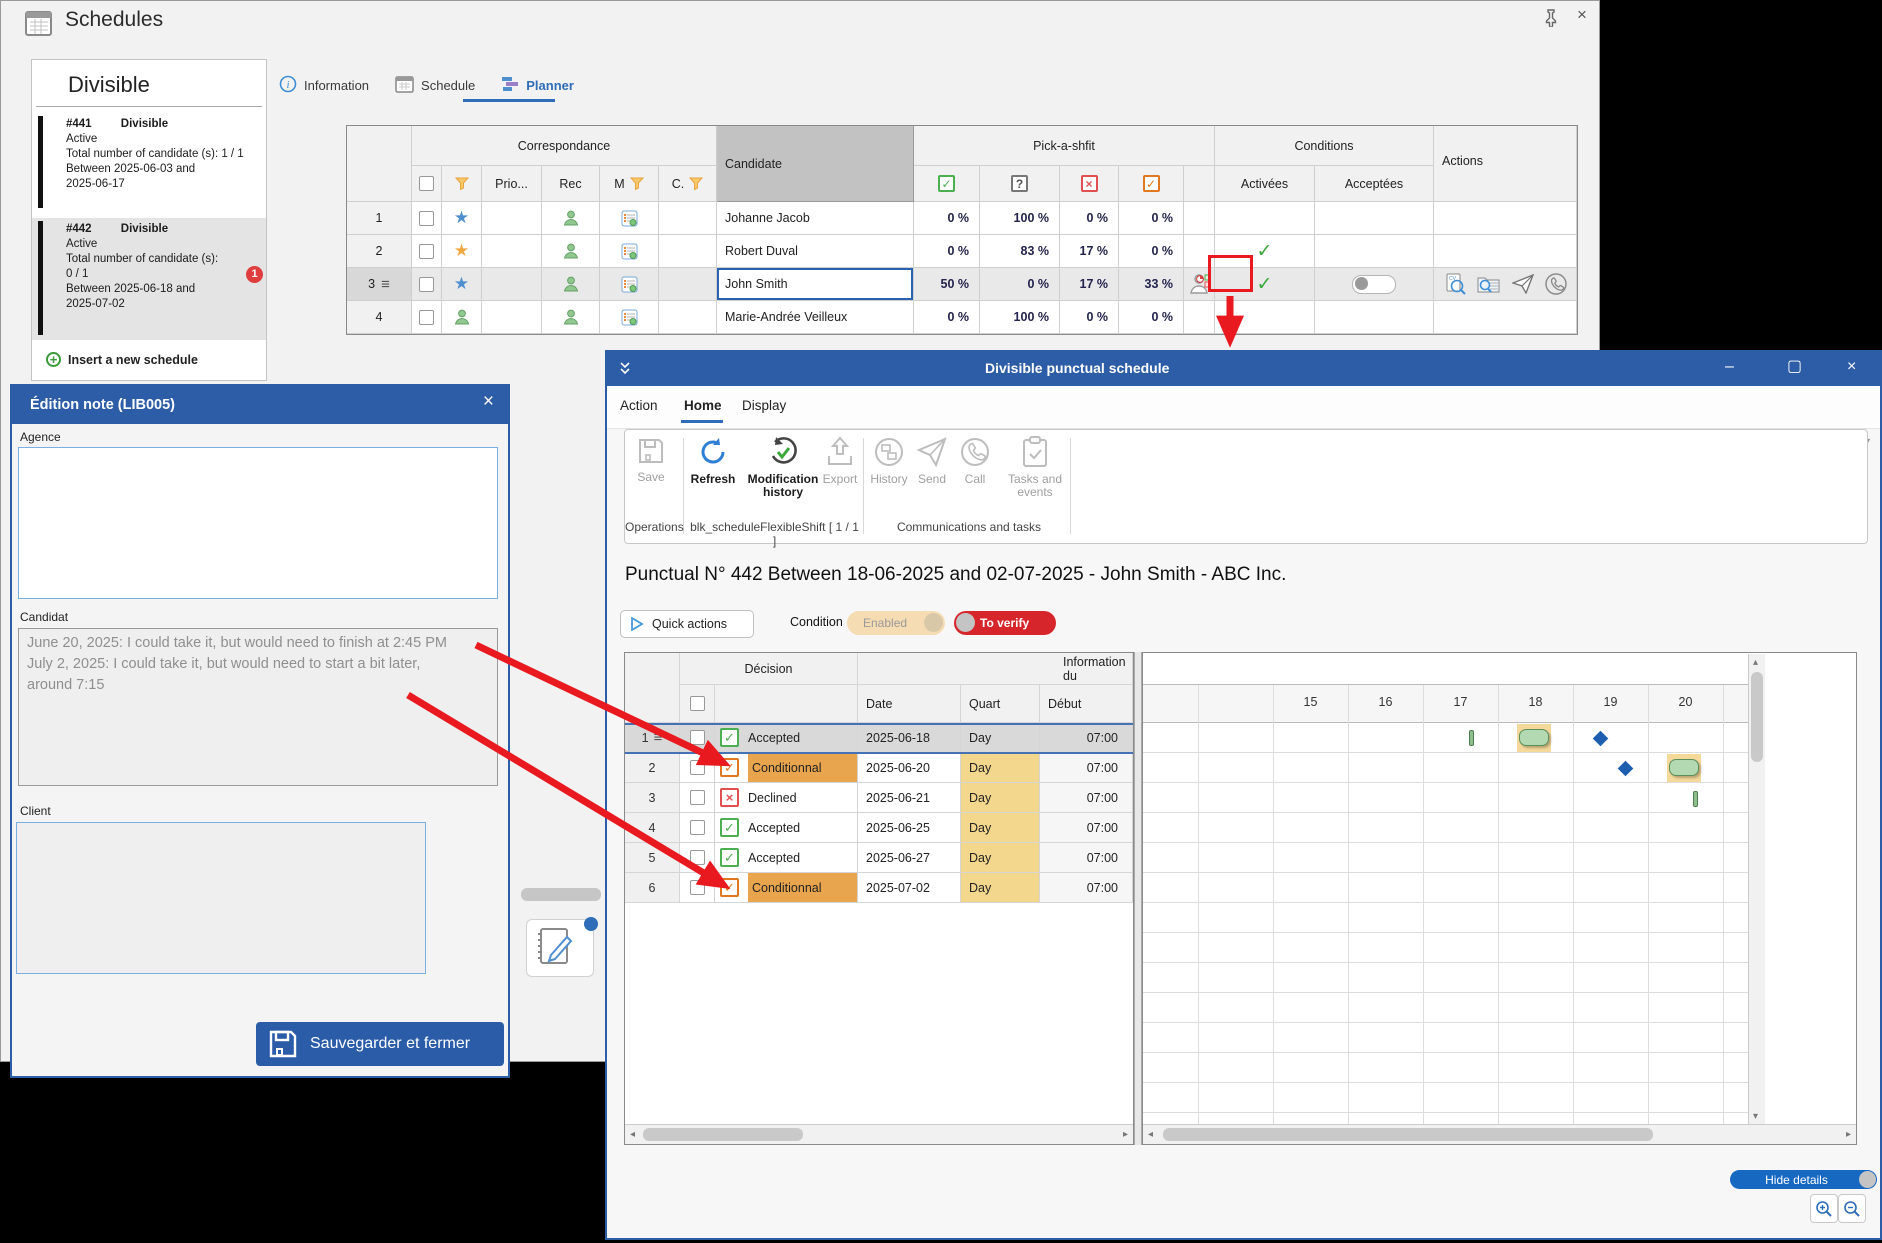  What do you see at coordinates (1795, 366) in the screenshot?
I see `maximize-icon: ▢` at bounding box center [1795, 366].